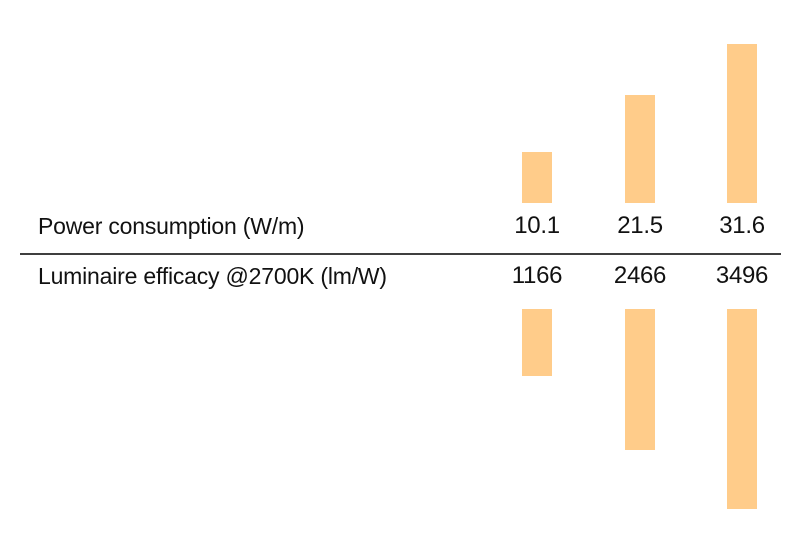 The width and height of the screenshot is (800, 533). What do you see at coordinates (640, 275) in the screenshot?
I see `efficacy-value-2: 2466` at bounding box center [640, 275].